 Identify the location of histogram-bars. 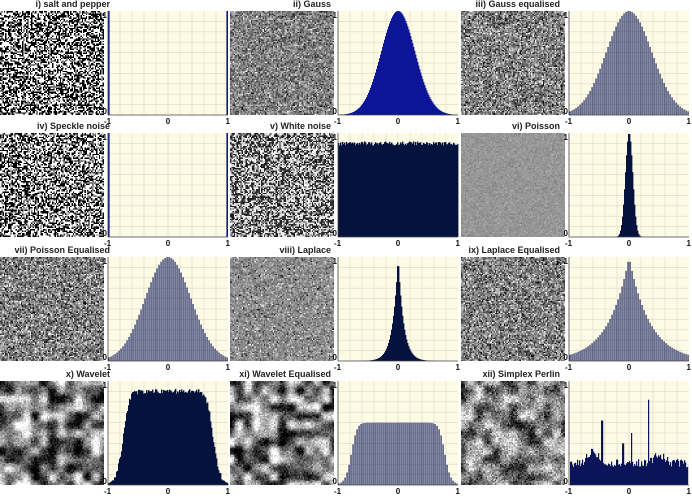
(168, 309).